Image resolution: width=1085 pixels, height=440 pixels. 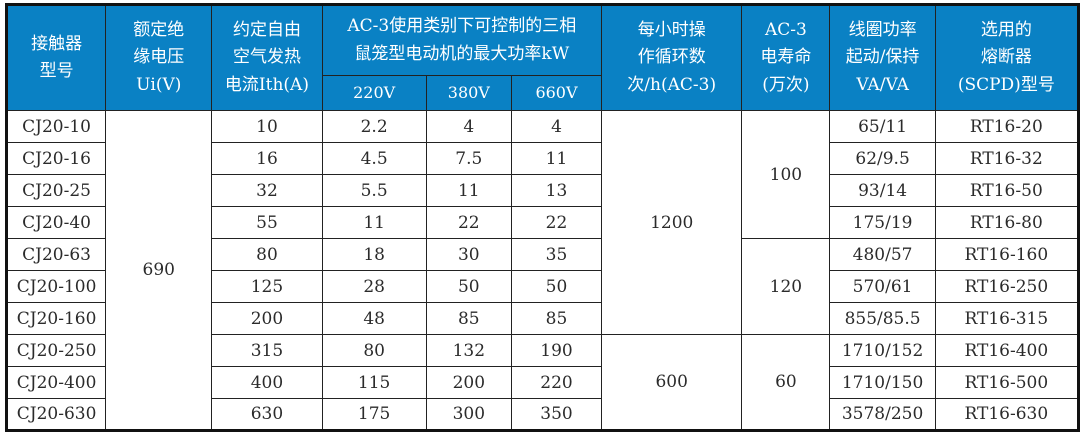 I want to click on table-row: CJ20-100 125 28 50 50 570/61 RT16-250, so click(x=542, y=286).